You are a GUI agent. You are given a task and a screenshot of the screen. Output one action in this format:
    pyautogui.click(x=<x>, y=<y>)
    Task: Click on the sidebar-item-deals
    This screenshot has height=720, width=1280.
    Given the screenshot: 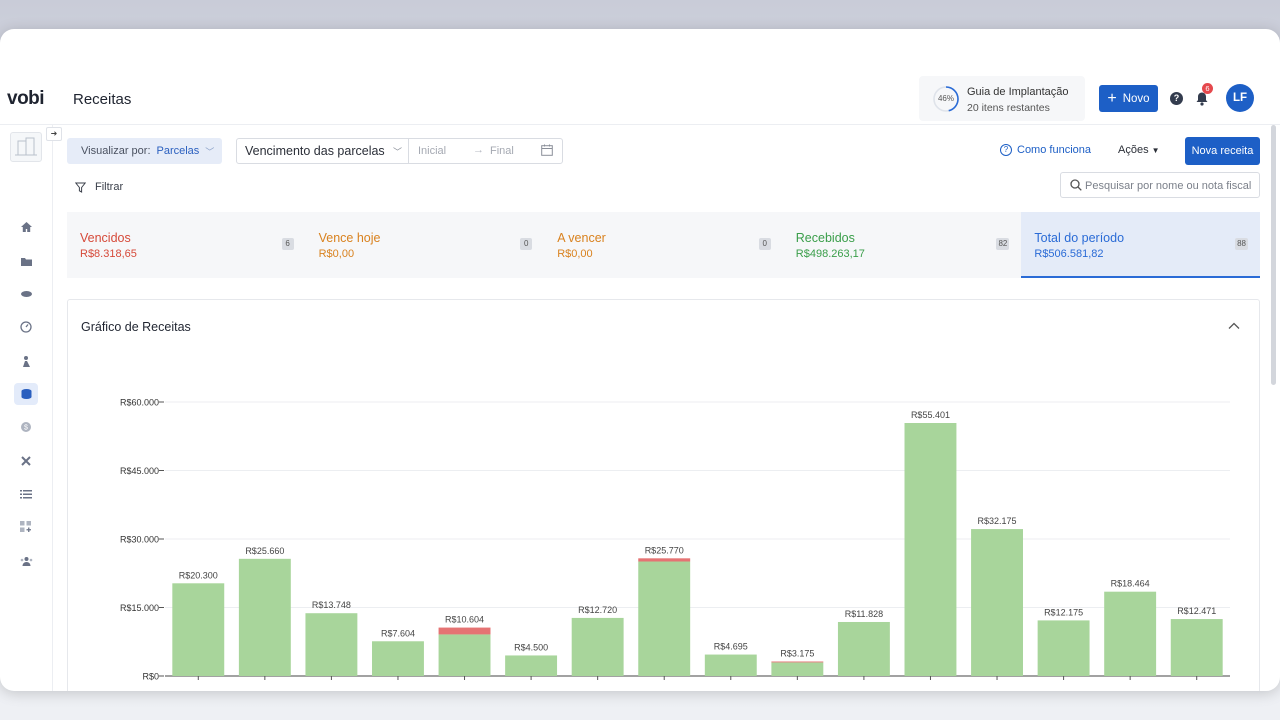 What is the action you would take?
    pyautogui.click(x=26, y=294)
    